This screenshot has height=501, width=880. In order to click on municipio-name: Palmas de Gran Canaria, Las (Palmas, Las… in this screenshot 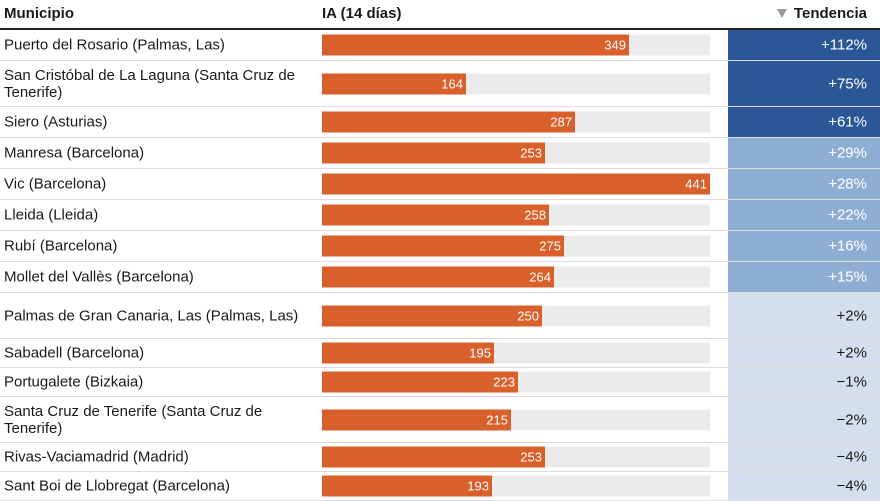, I will do `click(151, 315)`.